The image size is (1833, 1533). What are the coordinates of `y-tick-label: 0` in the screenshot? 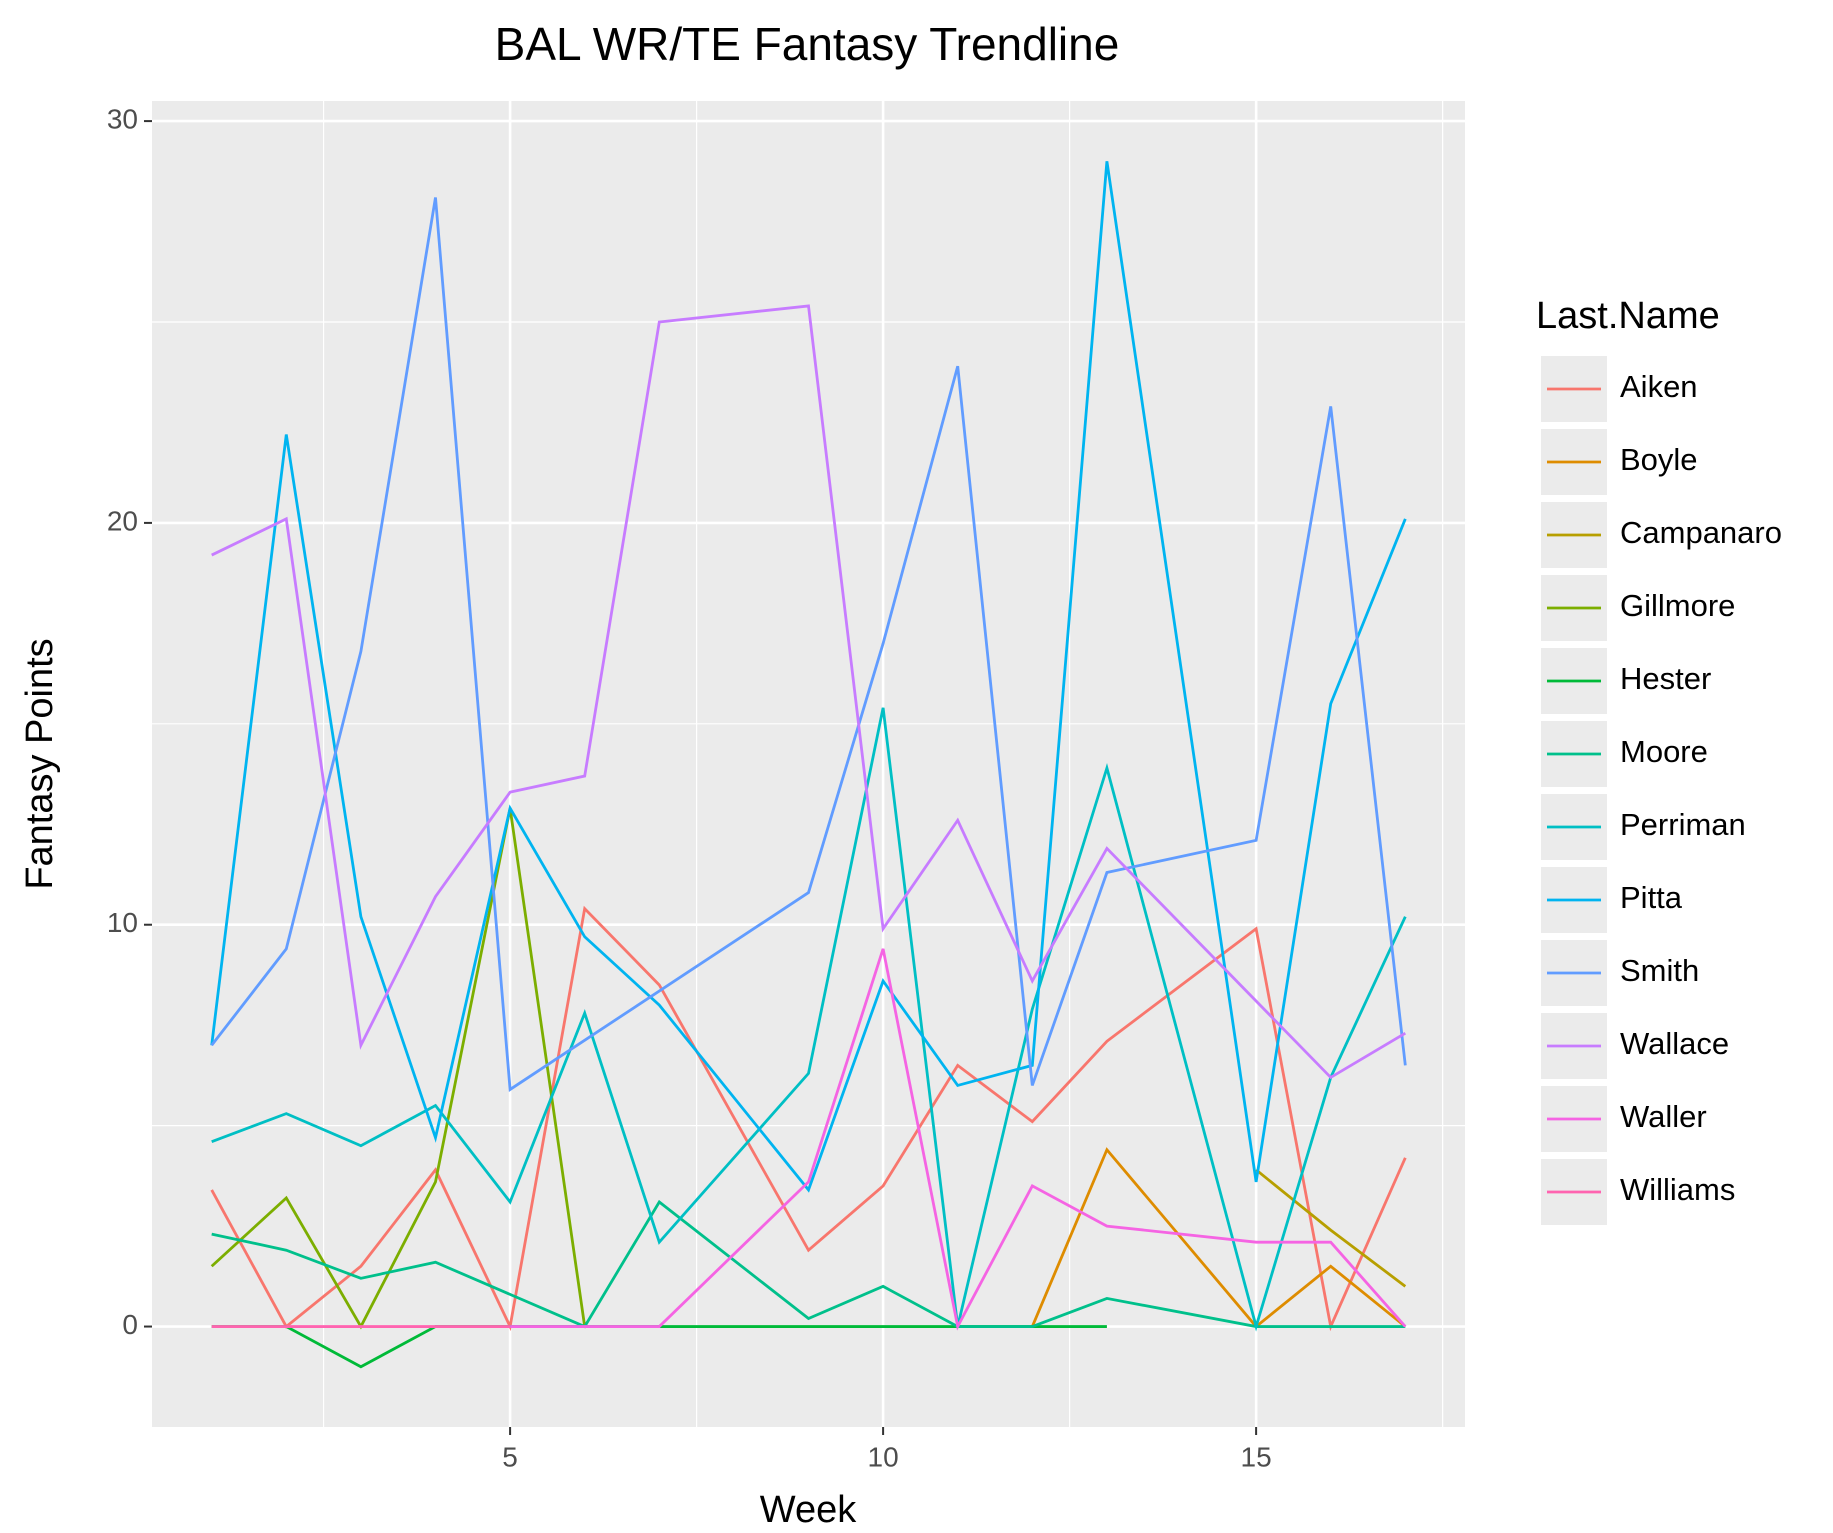 It's located at (130, 1324).